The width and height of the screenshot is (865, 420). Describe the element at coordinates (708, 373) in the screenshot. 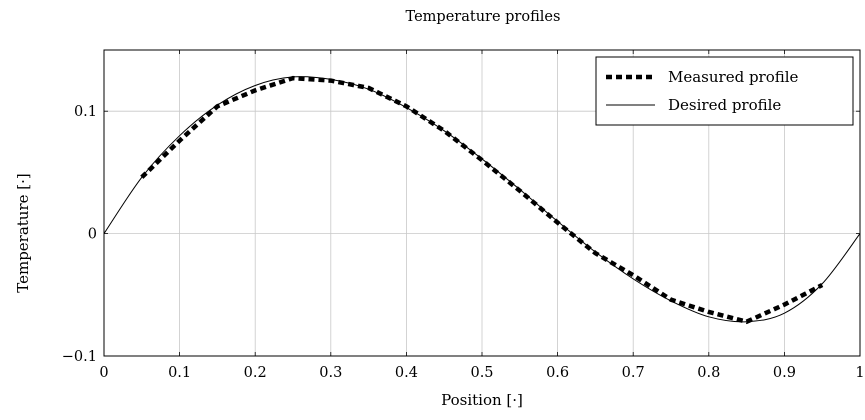

I see `x-tick-label: 0.8` at that location.